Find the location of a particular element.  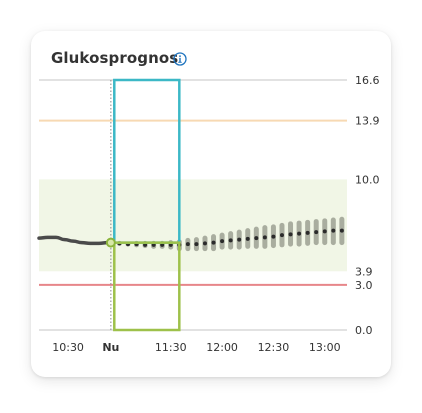

x-tick-label: 12:30 is located at coordinates (274, 347).